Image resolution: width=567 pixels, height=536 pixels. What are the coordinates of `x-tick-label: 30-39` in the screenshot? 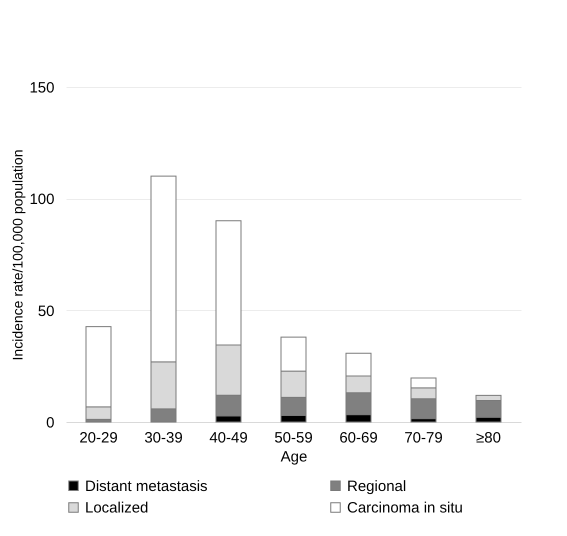 It's located at (163, 438).